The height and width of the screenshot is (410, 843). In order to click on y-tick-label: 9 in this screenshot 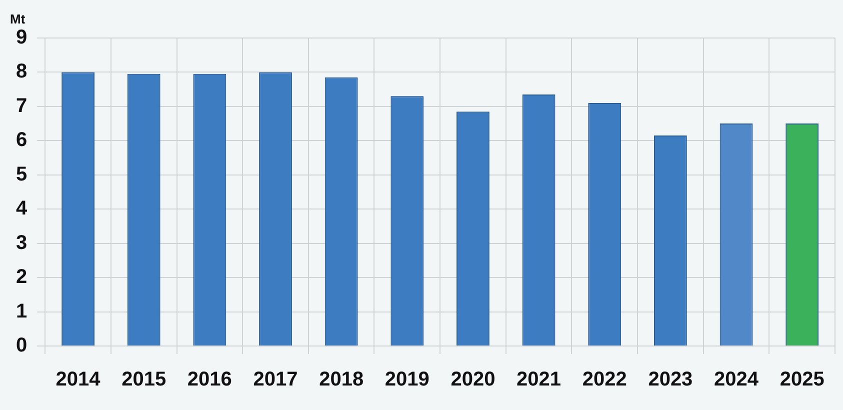, I will do `click(22, 37)`.